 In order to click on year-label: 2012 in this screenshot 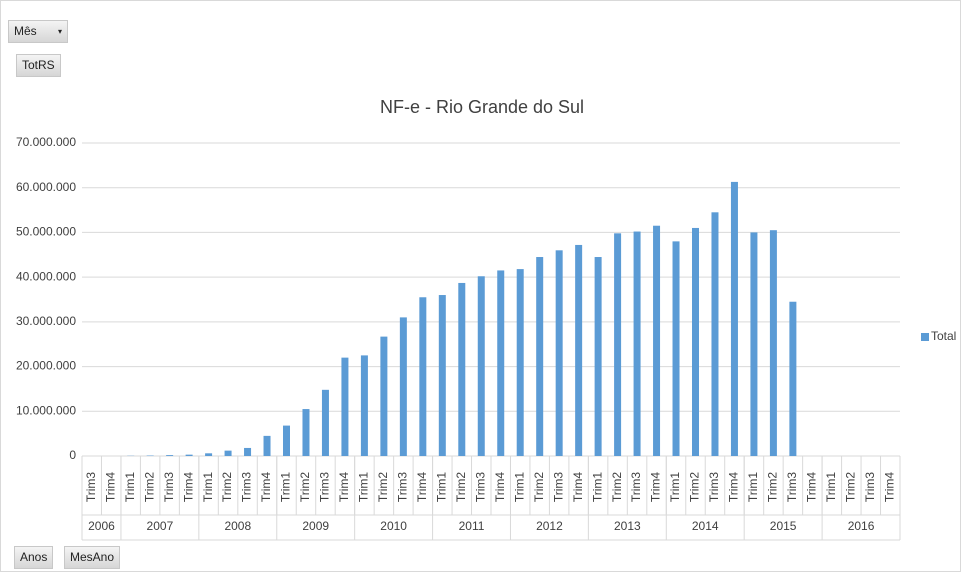, I will do `click(549, 526)`.